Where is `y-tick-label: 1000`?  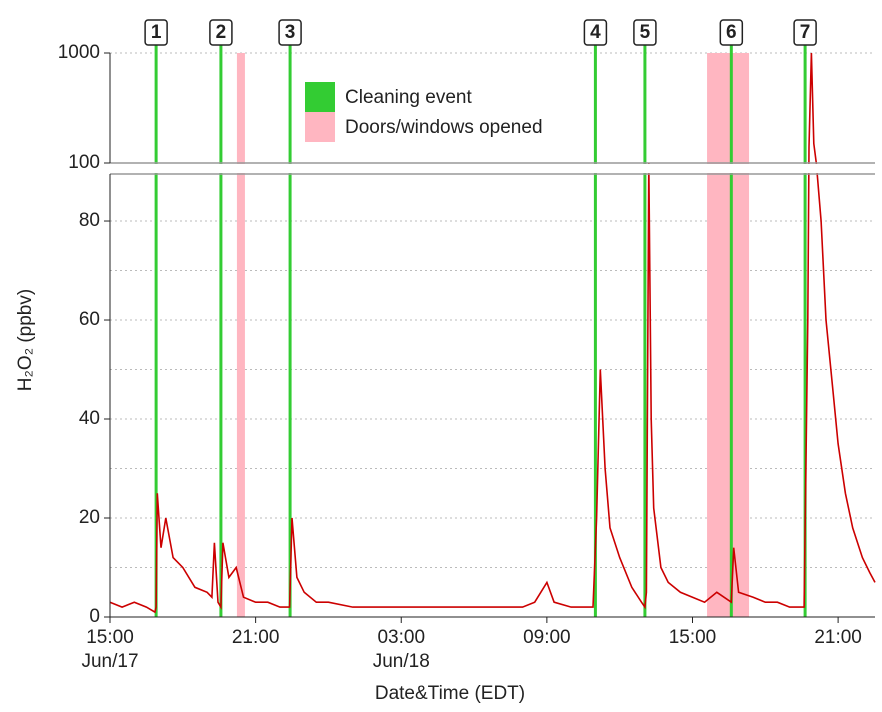
y-tick-label: 1000 is located at coordinates (79, 52).